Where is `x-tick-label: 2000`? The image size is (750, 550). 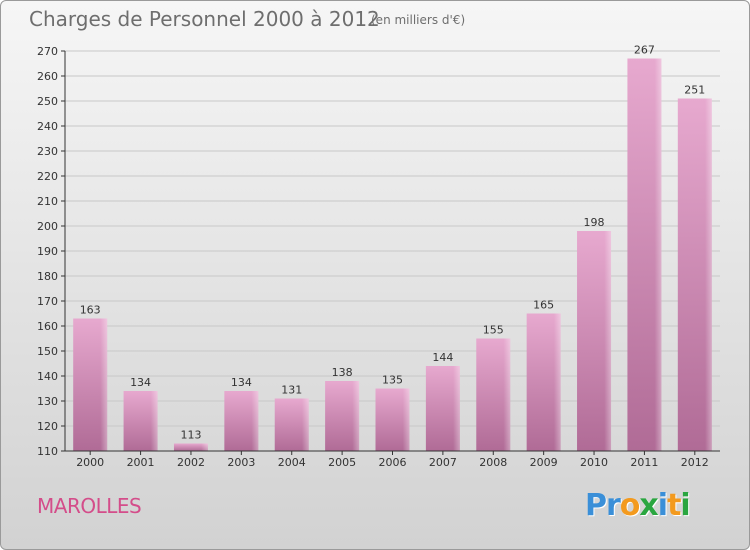
x-tick-label: 2000 is located at coordinates (90, 462).